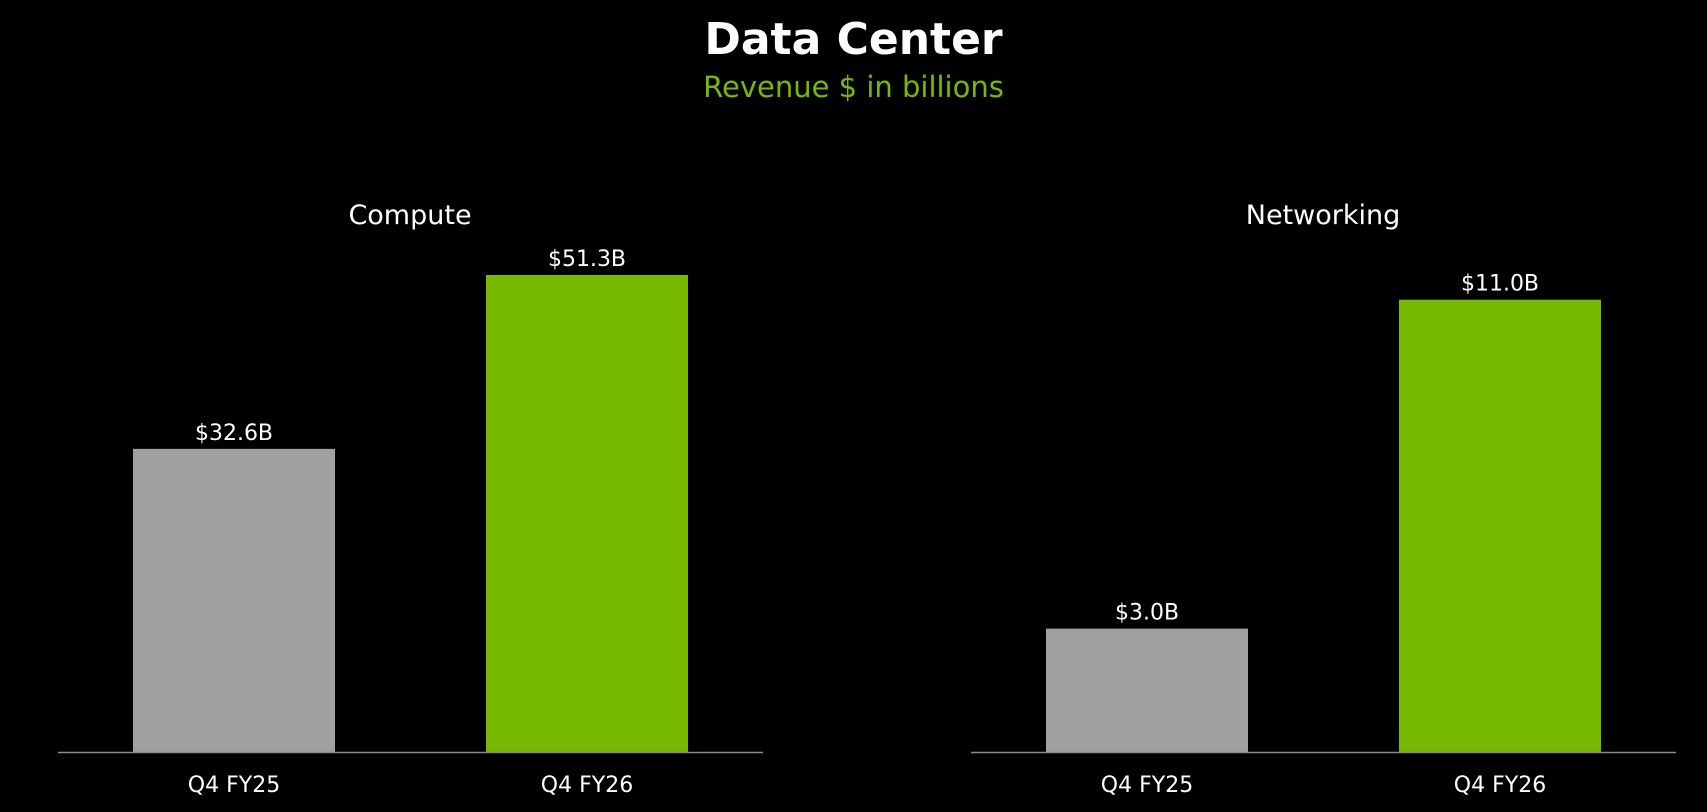 This screenshot has height=812, width=1707. Describe the element at coordinates (1147, 690) in the screenshot. I see `networking-bar-q4-fy25` at that location.